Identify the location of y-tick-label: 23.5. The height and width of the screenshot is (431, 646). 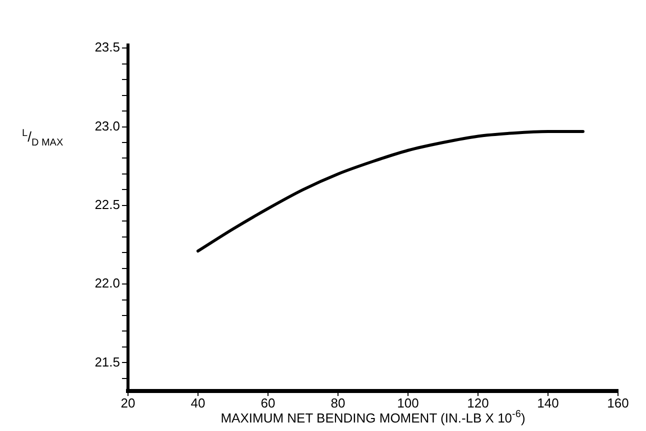
(107, 47).